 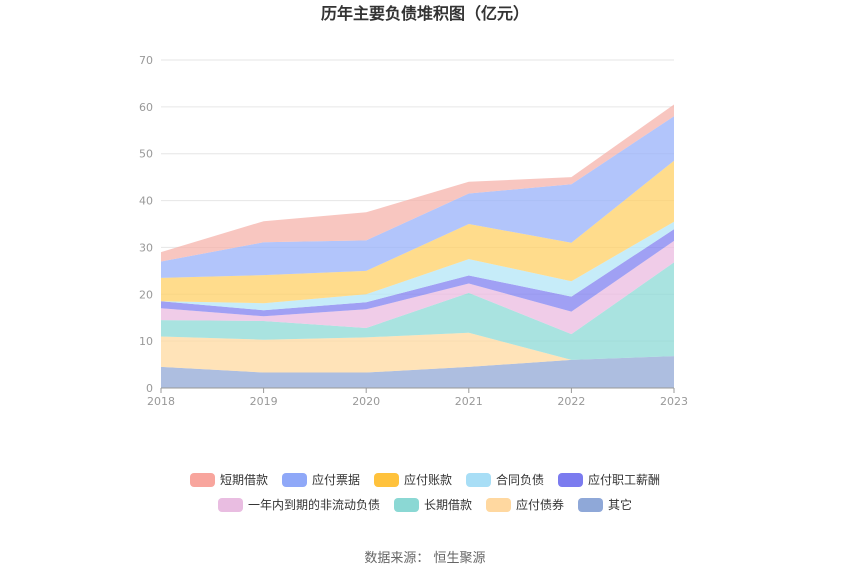 I want to click on y-tick-label: 0, so click(x=149, y=388).